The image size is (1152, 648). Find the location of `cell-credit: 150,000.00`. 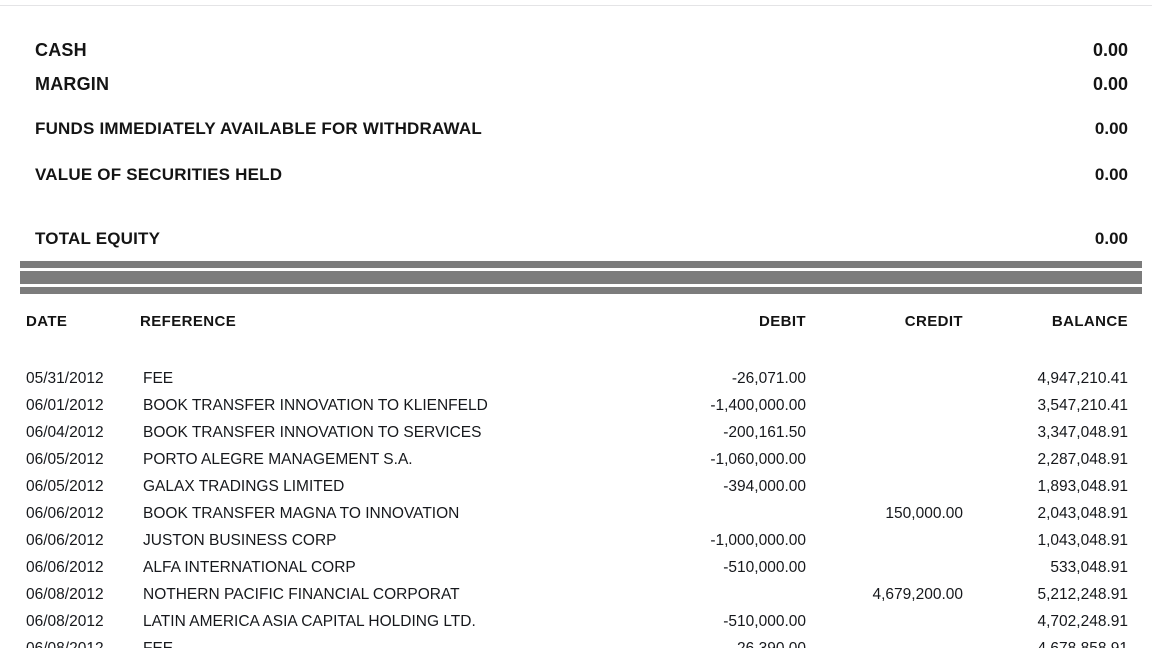

cell-credit: 150,000.00 is located at coordinates (924, 513).